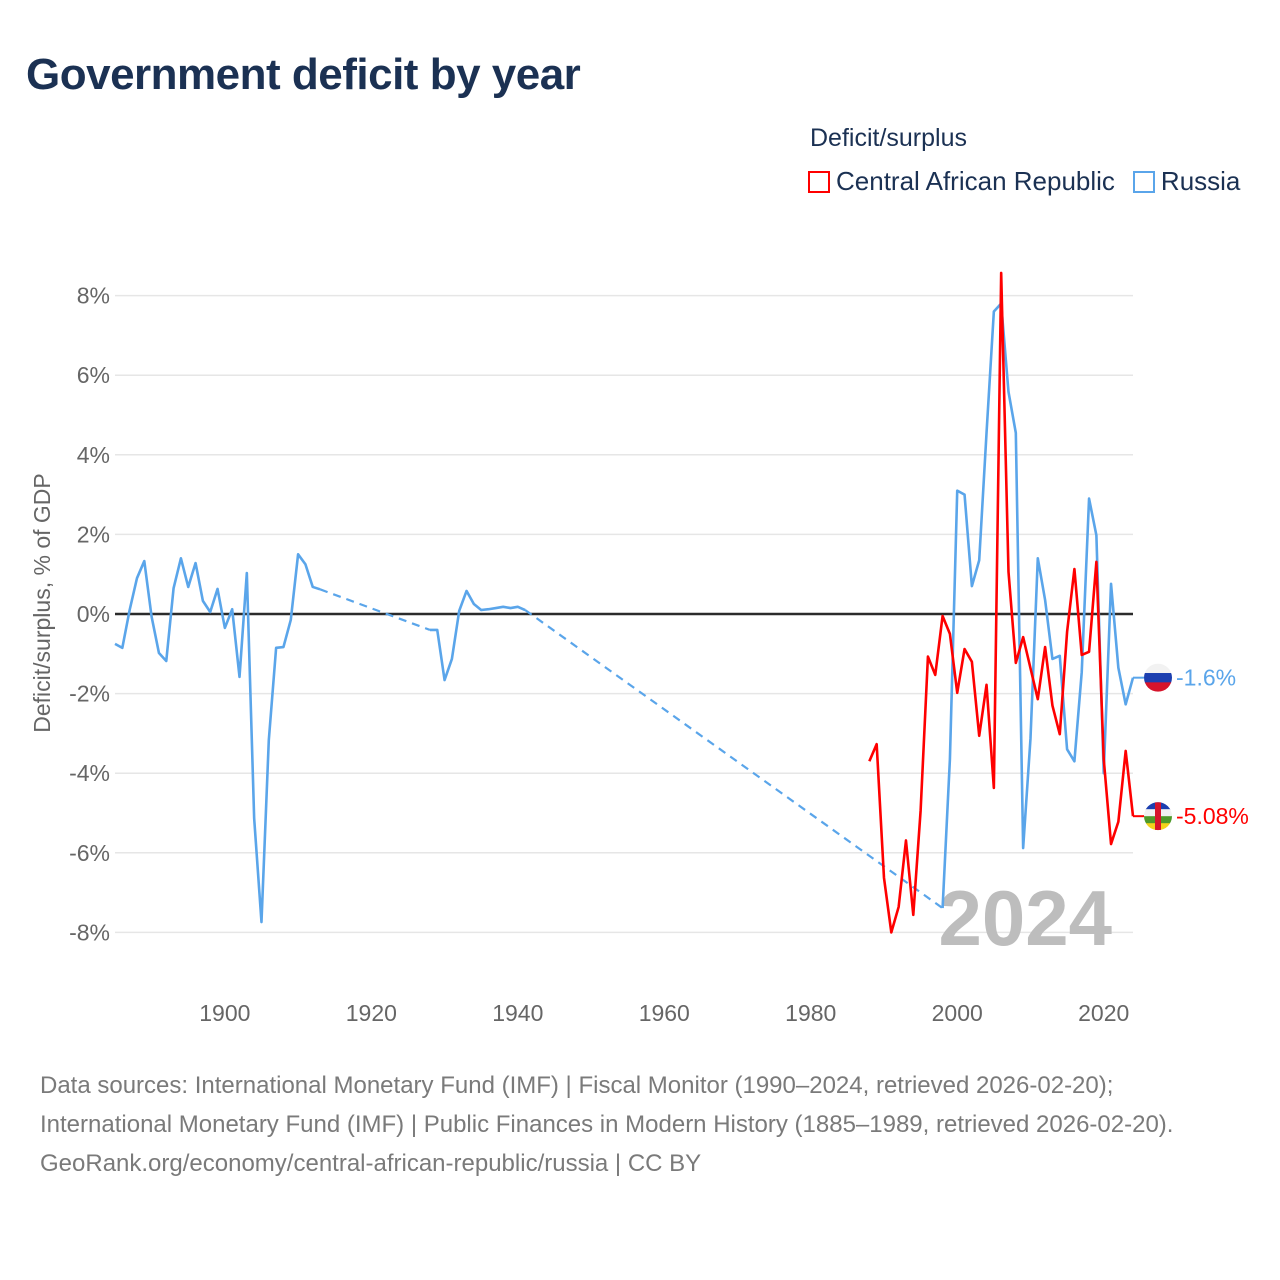 The image size is (1280, 1280). Describe the element at coordinates (93, 614) in the screenshot. I see `y-tick-label: 0%` at that location.